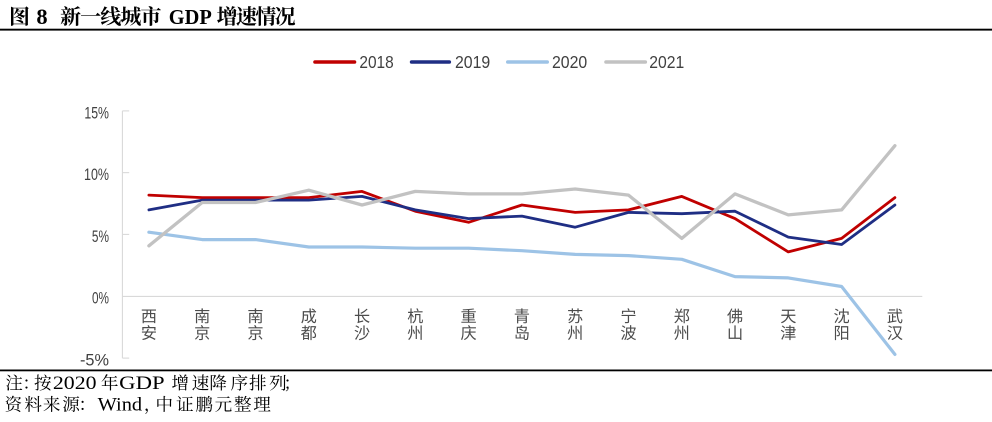 This screenshot has width=992, height=422. I want to click on svg-text: Wind, so click(120, 405).